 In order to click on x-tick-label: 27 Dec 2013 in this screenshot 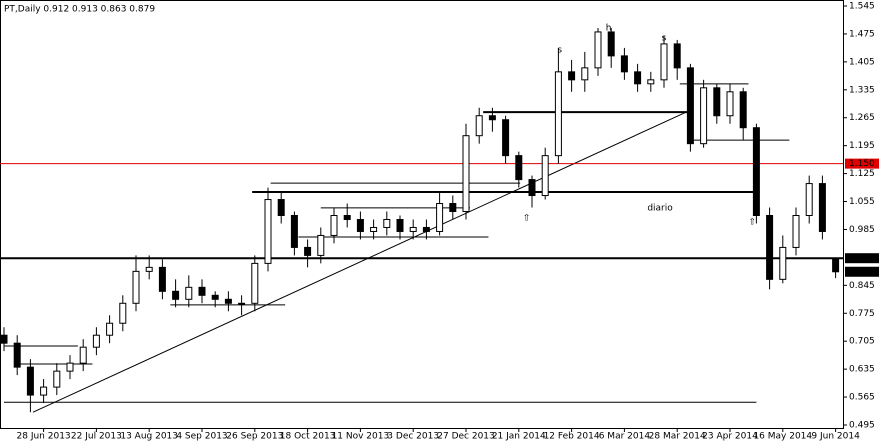, I will do `click(466, 436)`.